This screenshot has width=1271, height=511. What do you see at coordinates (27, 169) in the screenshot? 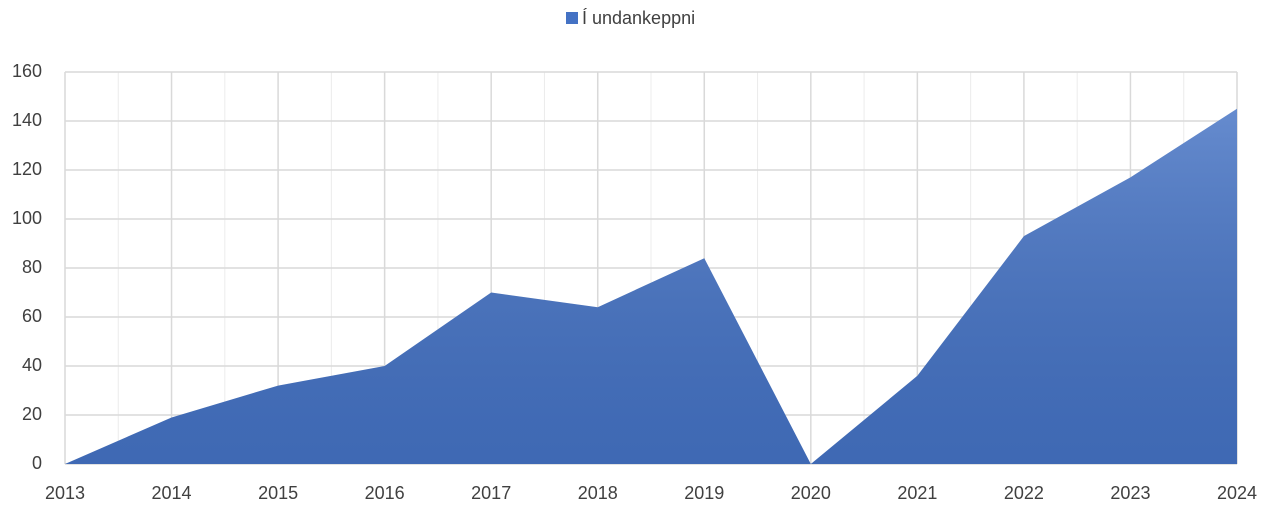
I see `y-tick-label: 120` at bounding box center [27, 169].